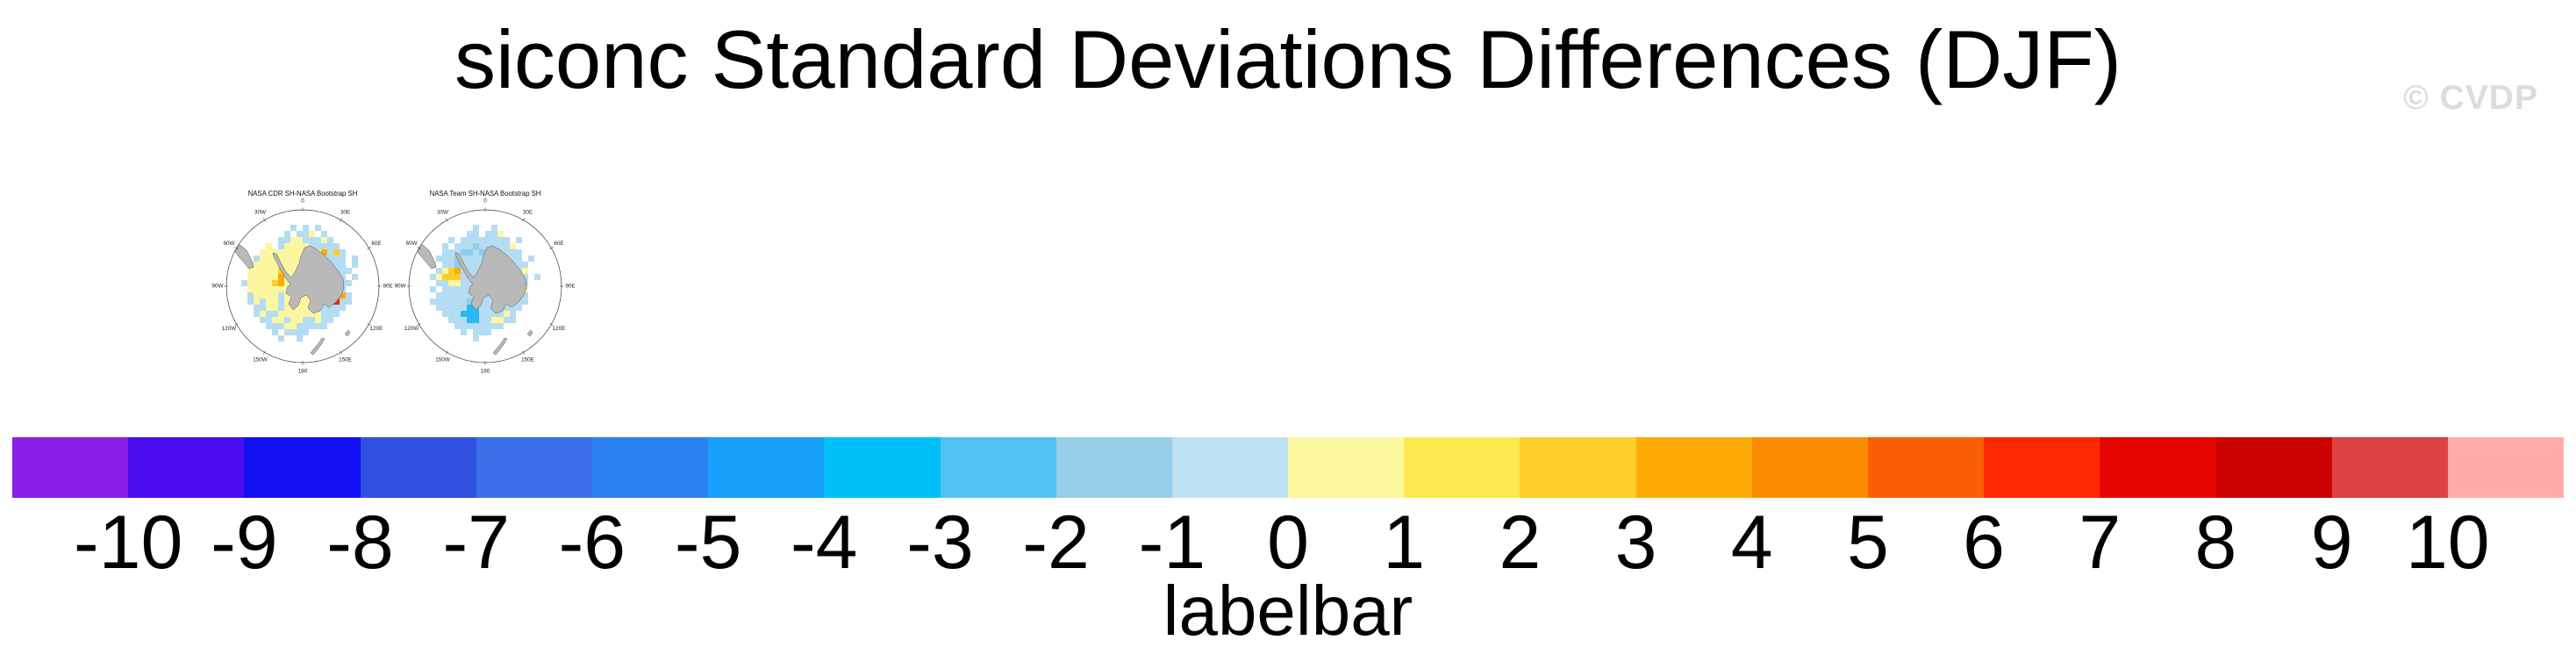  I want to click on colorbar-tick-label: -5, so click(708, 542).